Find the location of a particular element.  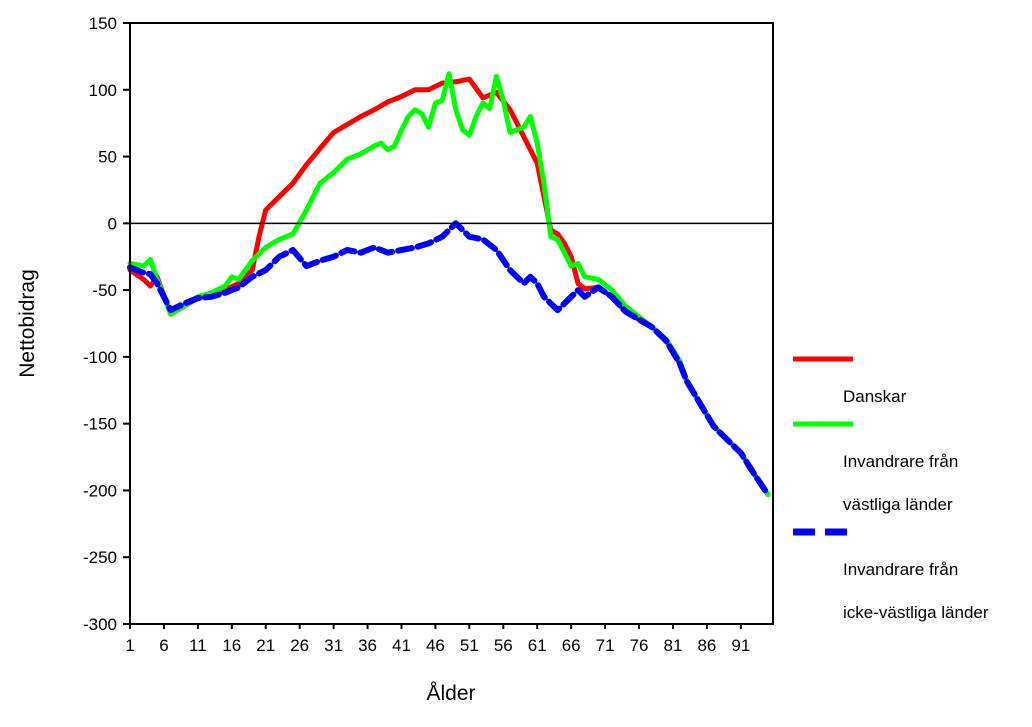

y-axis: 150 100 50 0 -50 -100 -150 -200 -250 -300 is located at coordinates (106, 324).